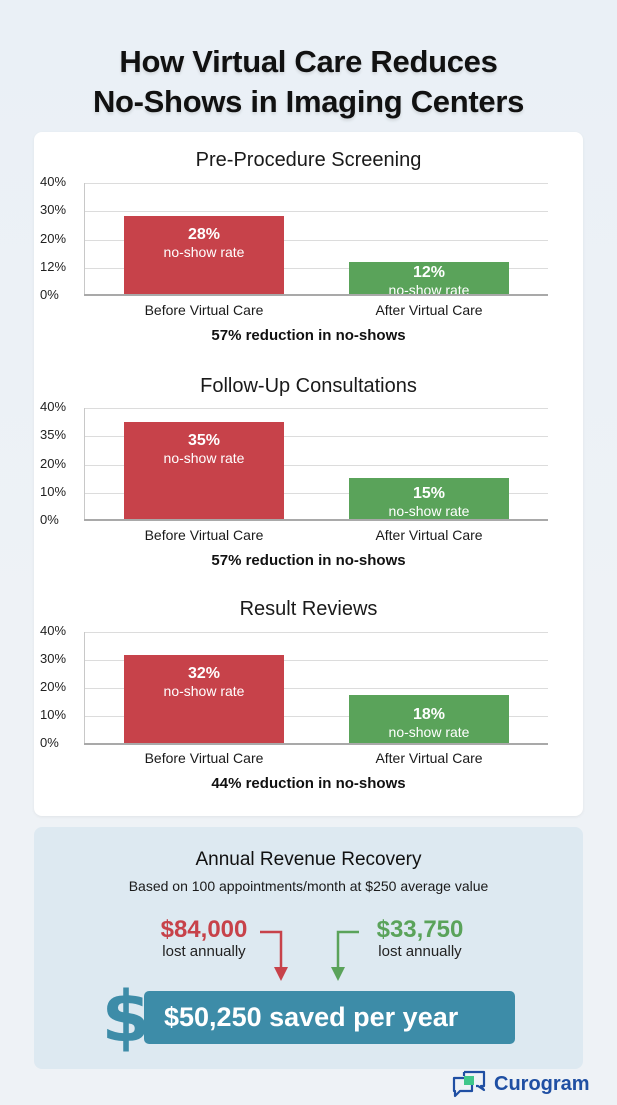  Describe the element at coordinates (204, 234) in the screenshot. I see `bar-value: 28%` at that location.